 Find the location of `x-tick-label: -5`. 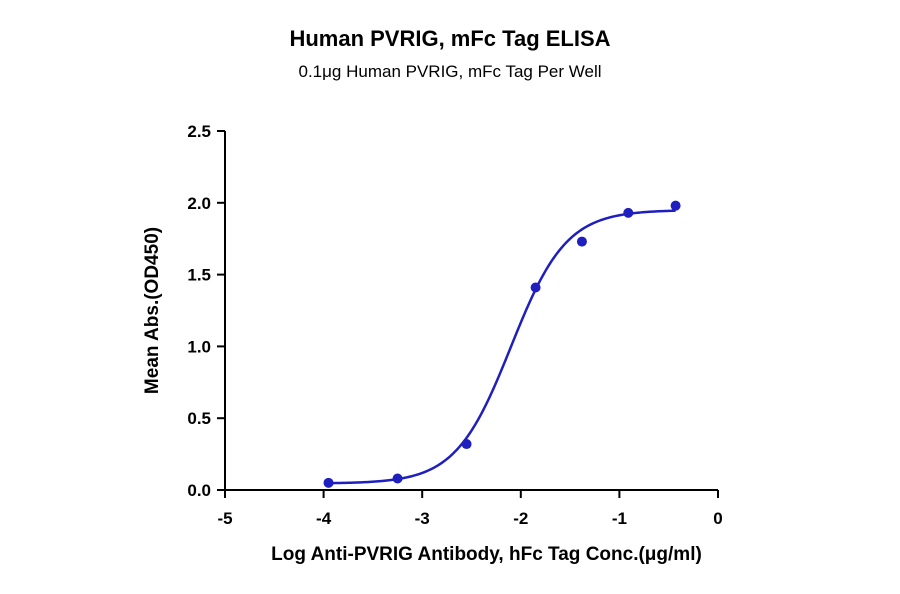

x-tick-label: -5 is located at coordinates (224, 518).